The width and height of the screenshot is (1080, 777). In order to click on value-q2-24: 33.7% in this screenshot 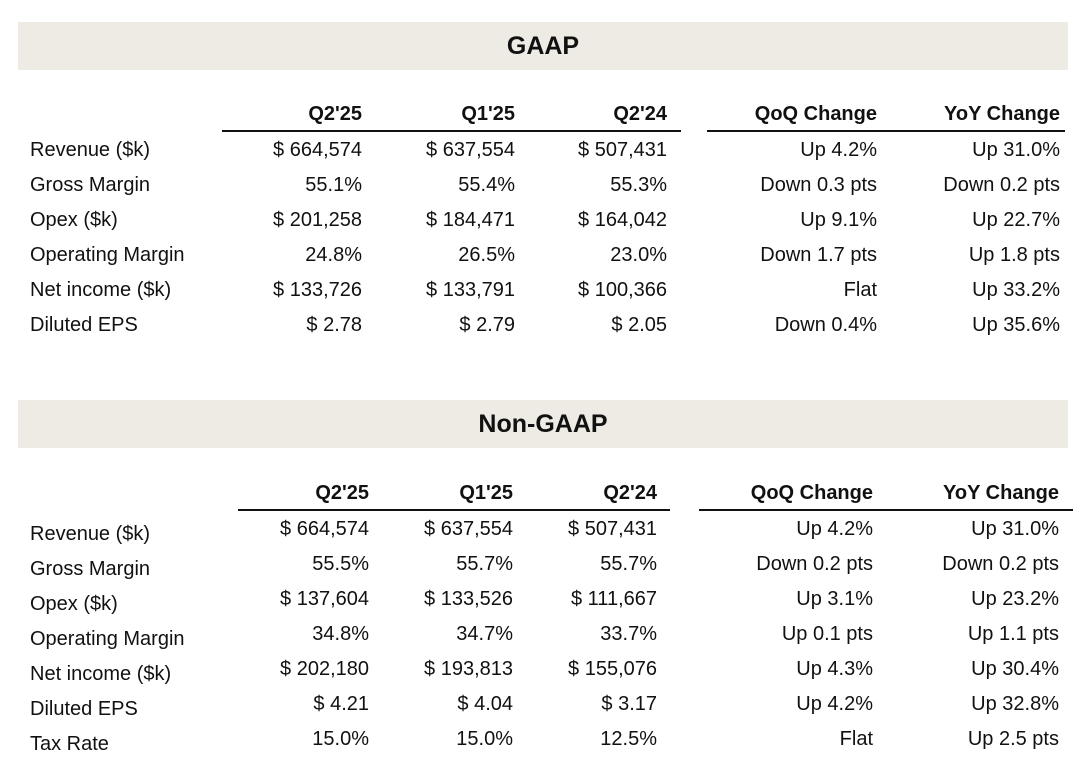, I will do `click(628, 634)`.